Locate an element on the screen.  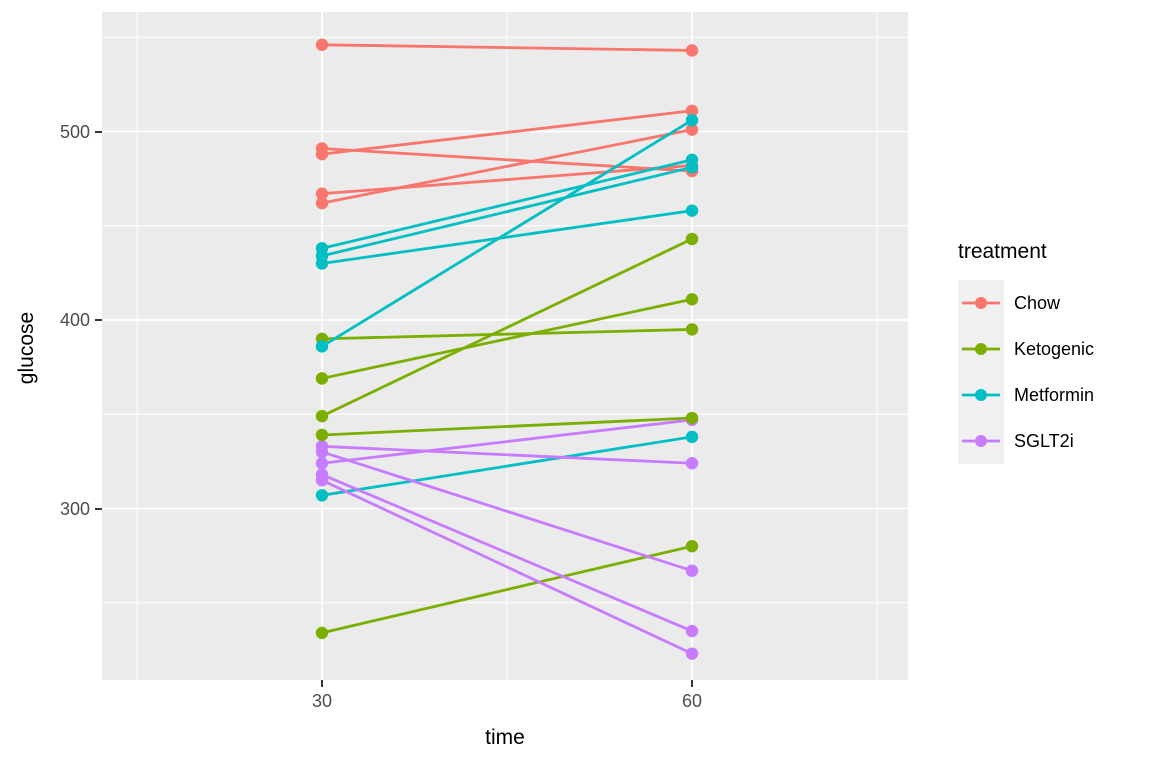
y-axis-title: glucose is located at coordinates (26, 348).